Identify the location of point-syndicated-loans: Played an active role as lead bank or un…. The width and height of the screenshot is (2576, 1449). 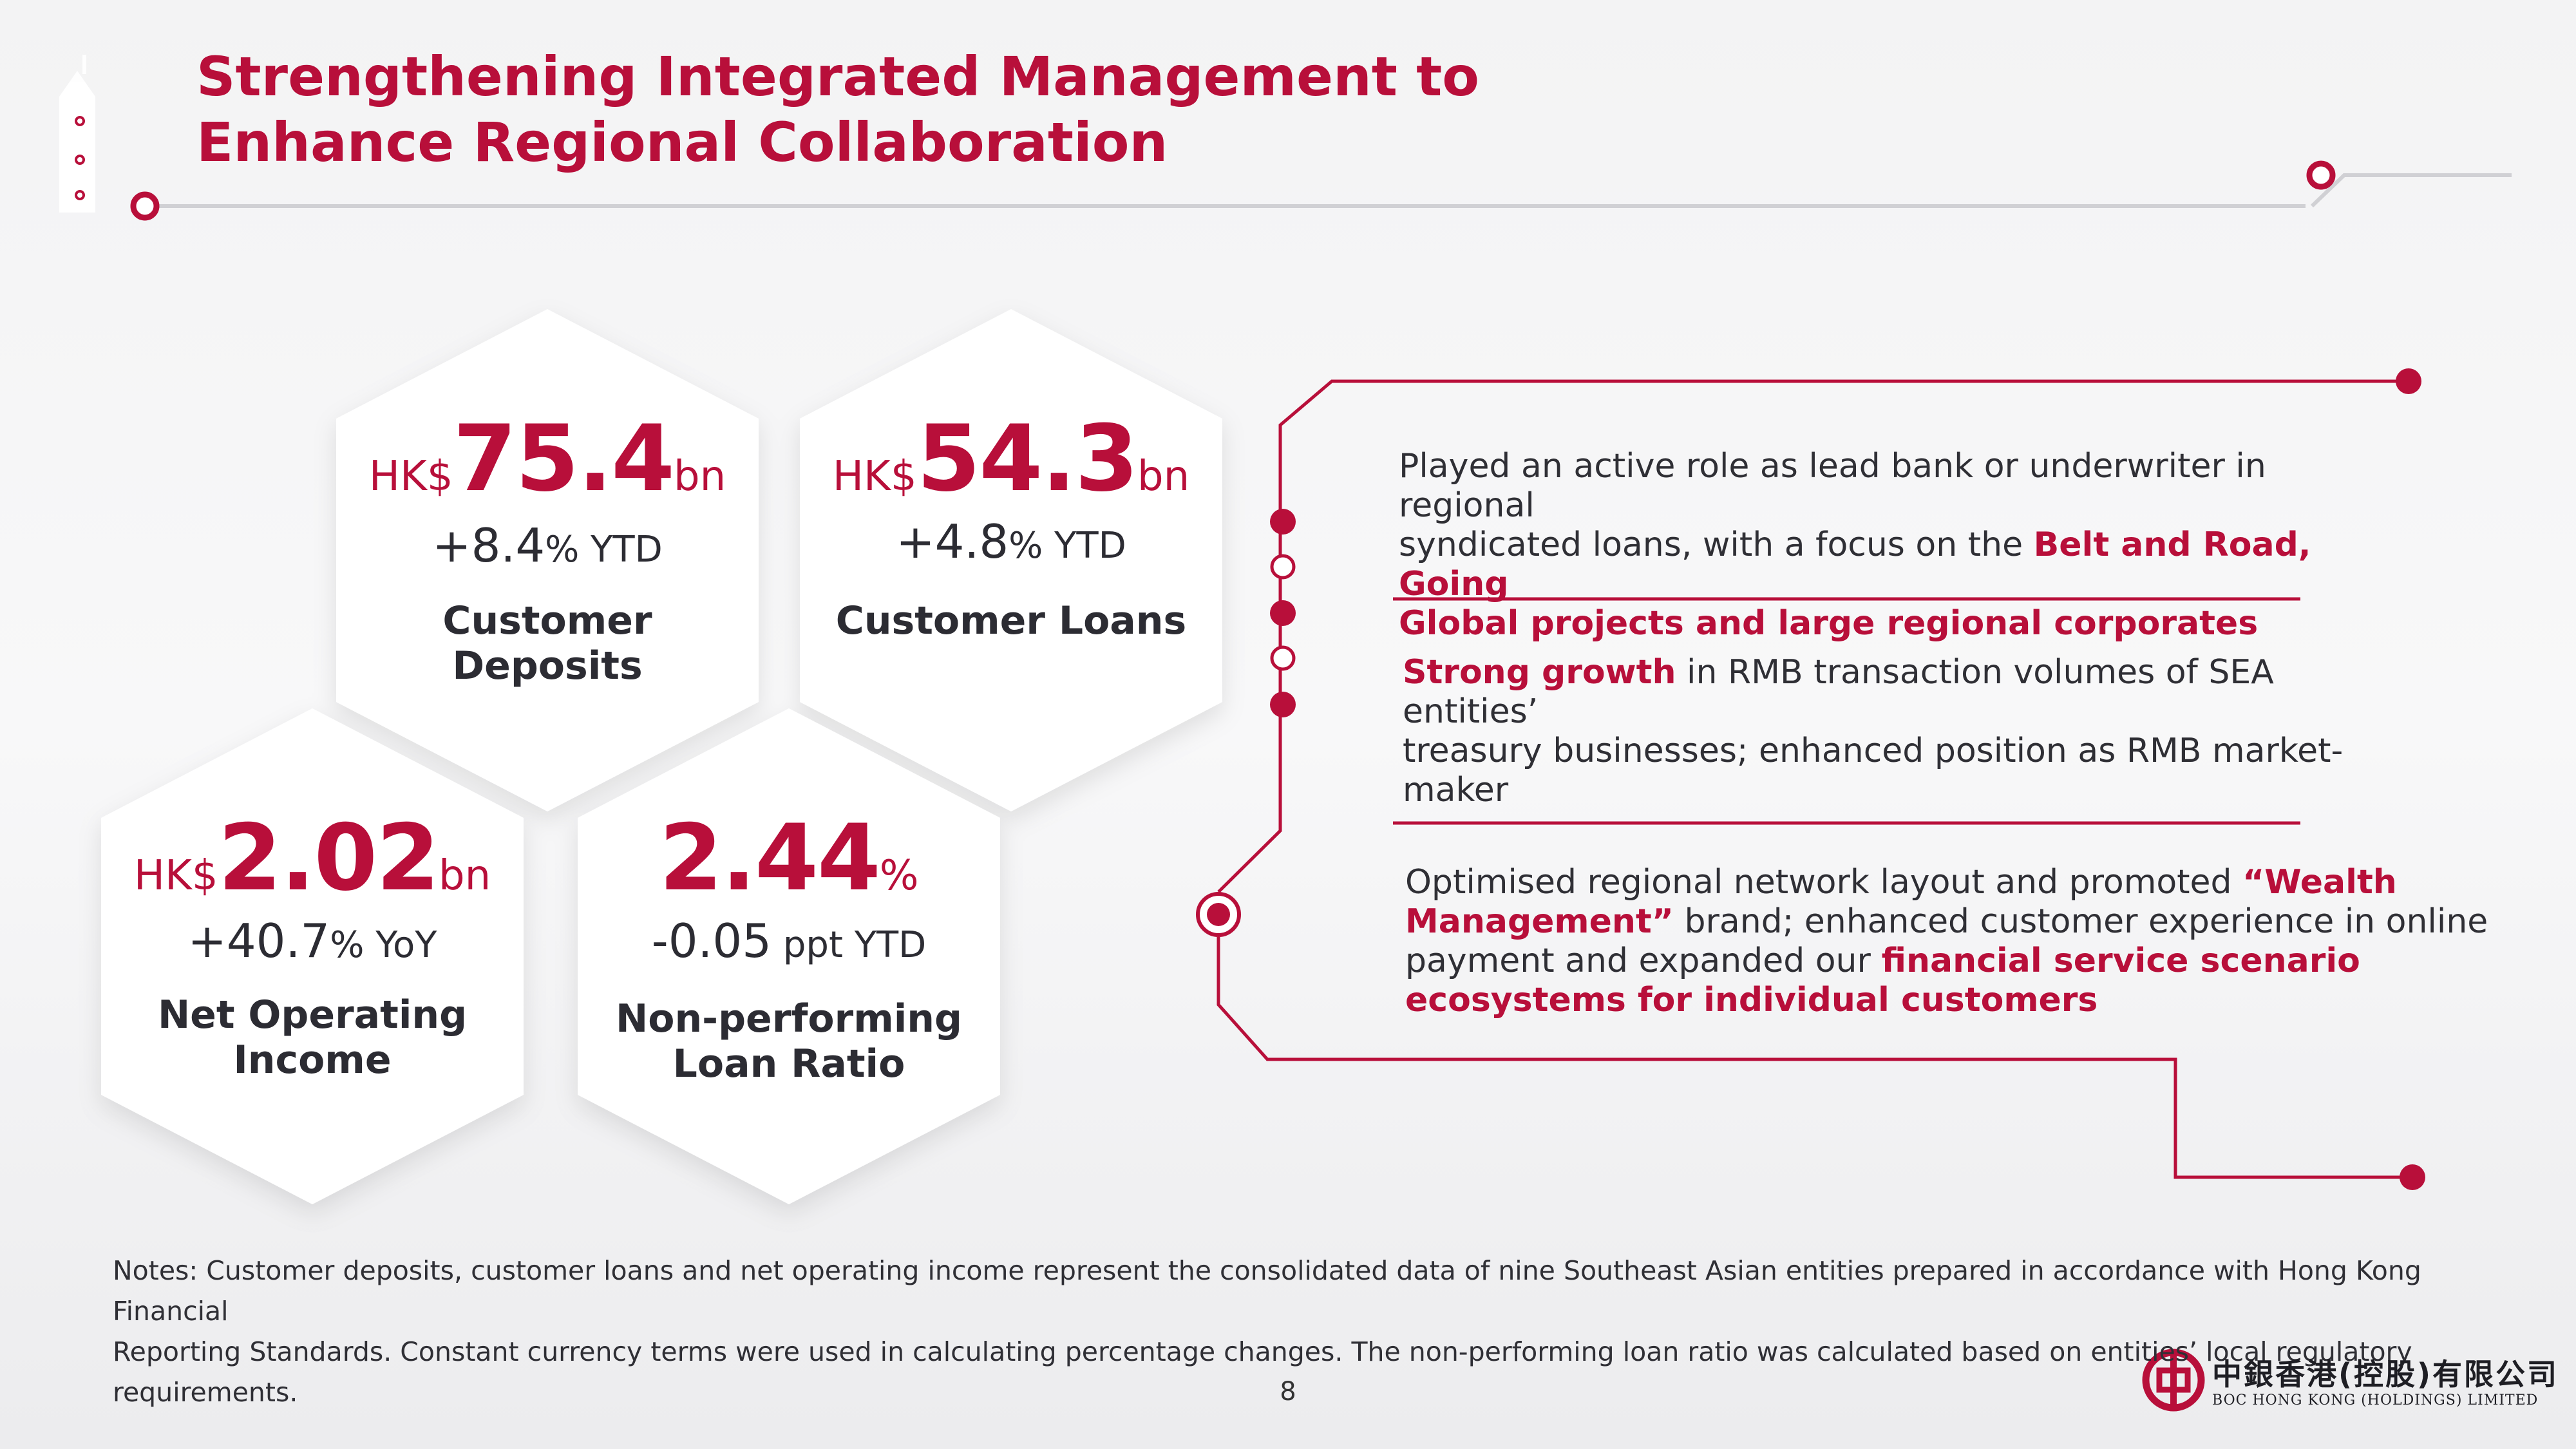
(1855, 545).